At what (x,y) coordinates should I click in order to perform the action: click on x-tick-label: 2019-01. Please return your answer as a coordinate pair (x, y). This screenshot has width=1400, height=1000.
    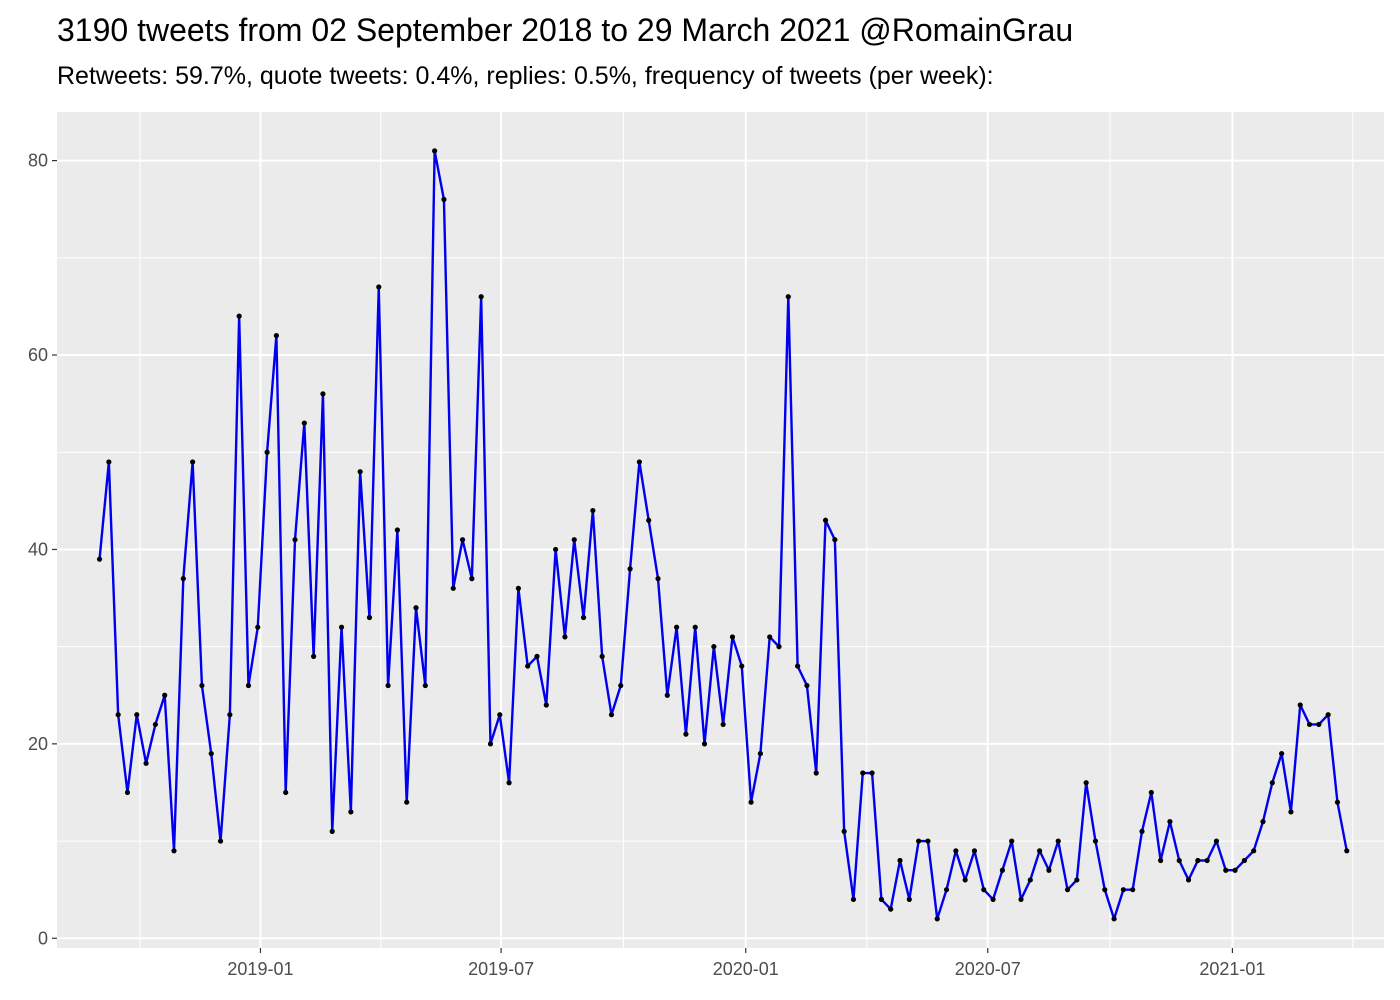
    Looking at the image, I should click on (260, 969).